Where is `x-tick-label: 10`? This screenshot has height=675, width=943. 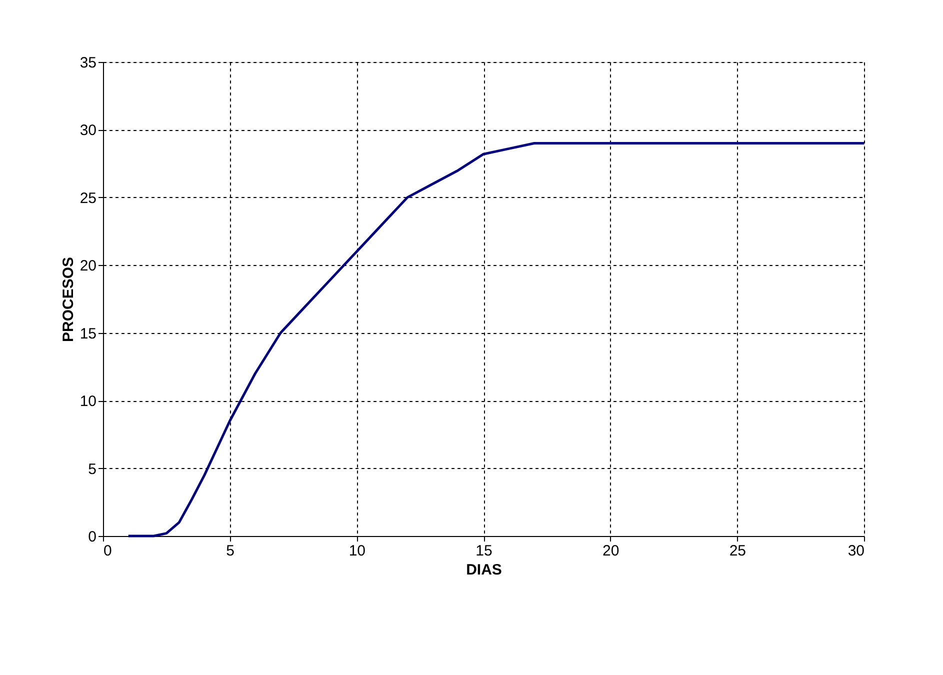 x-tick-label: 10 is located at coordinates (357, 551).